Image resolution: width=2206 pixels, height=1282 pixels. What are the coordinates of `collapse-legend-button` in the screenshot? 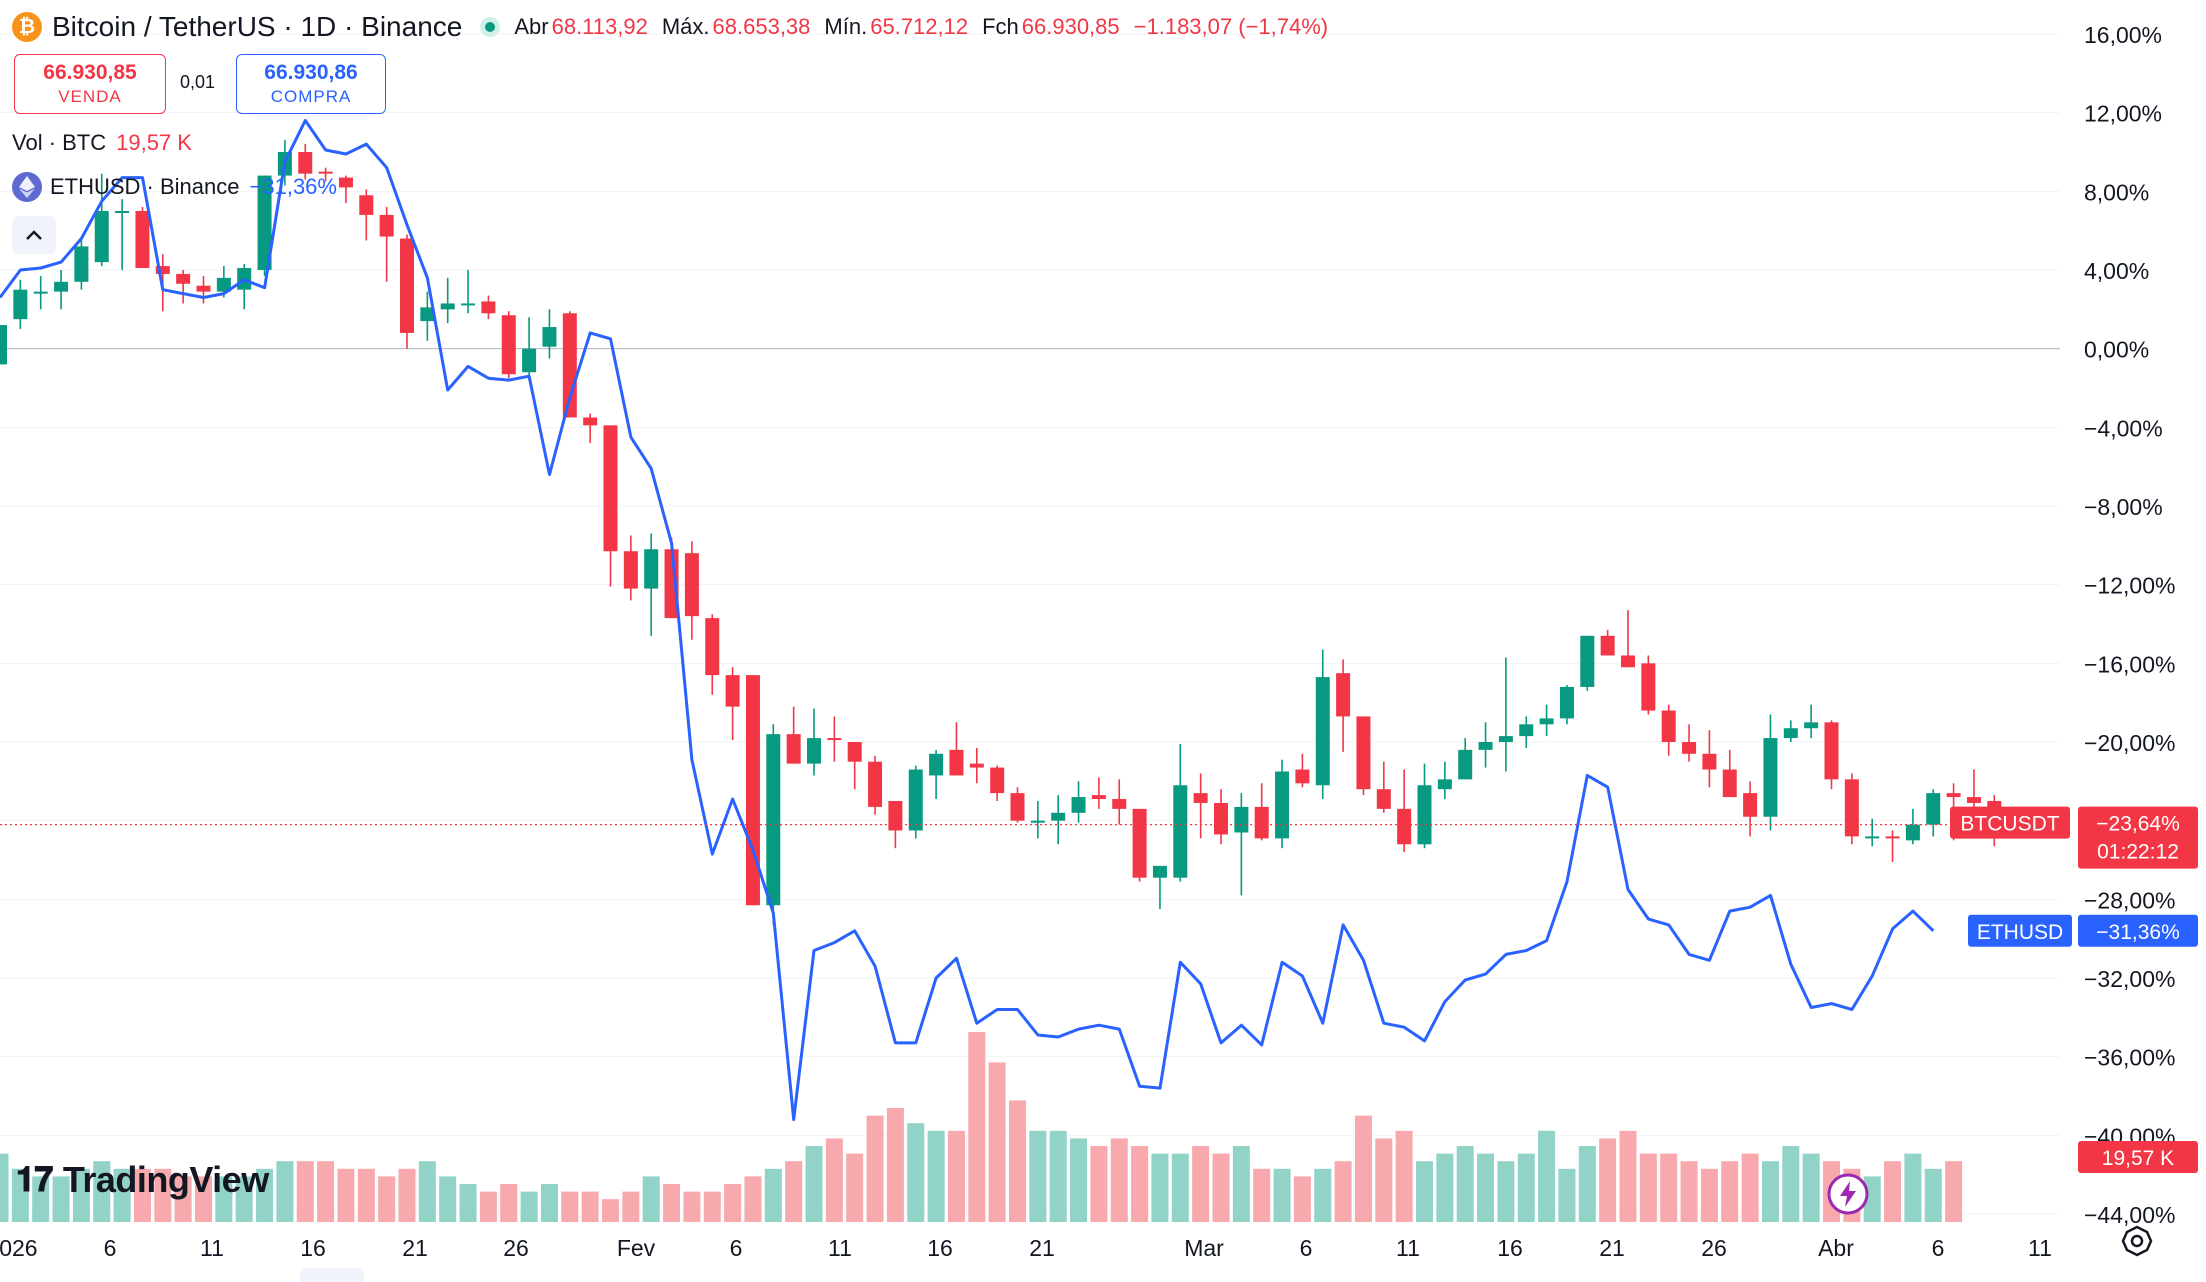 It's located at (34, 235).